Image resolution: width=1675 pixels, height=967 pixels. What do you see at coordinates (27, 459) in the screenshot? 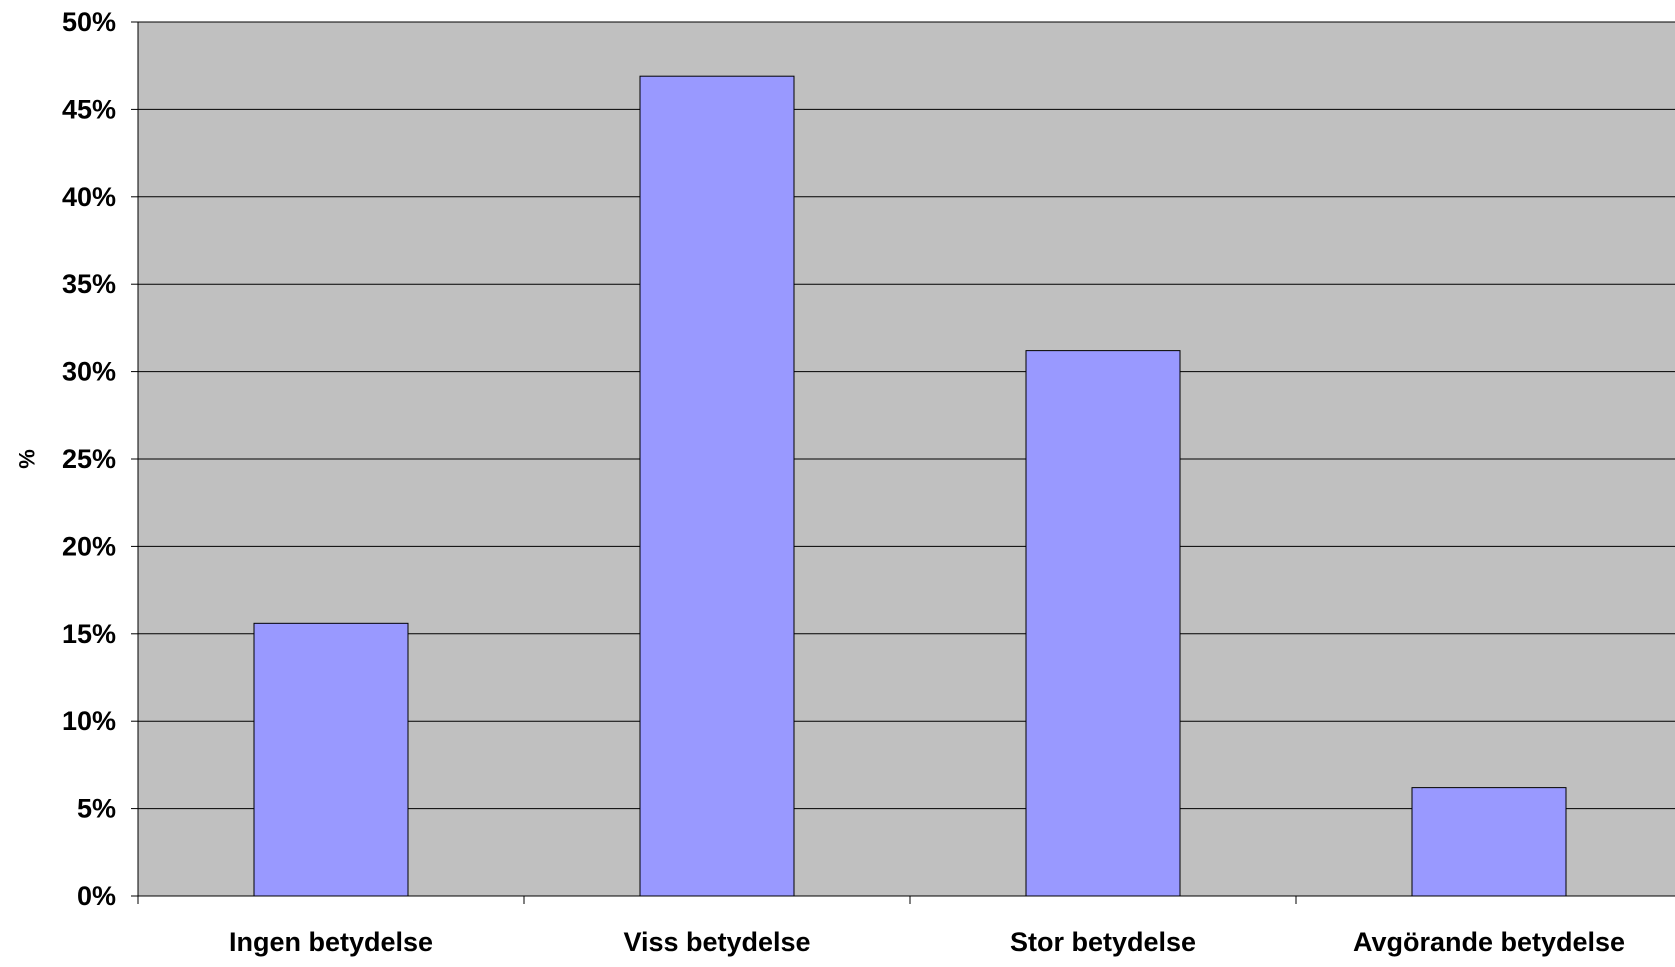
I see `y-axis-label: %` at bounding box center [27, 459].